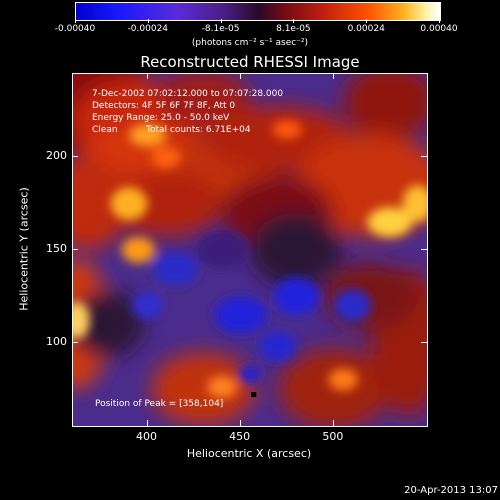 This screenshot has width=500, height=500. What do you see at coordinates (258, 11) in the screenshot?
I see `colorbar` at bounding box center [258, 11].